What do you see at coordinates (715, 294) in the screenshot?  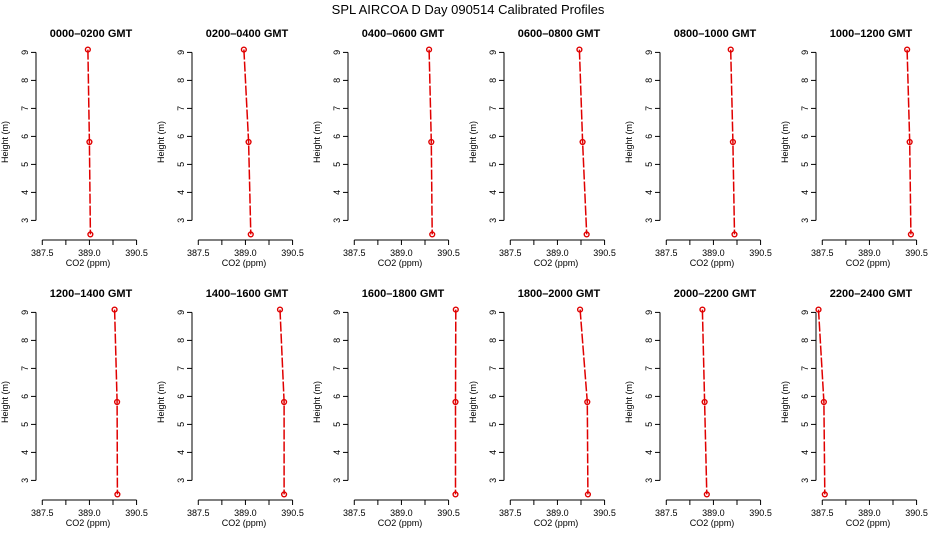 I see `panel-title: 2000–2200 GMT` at bounding box center [715, 294].